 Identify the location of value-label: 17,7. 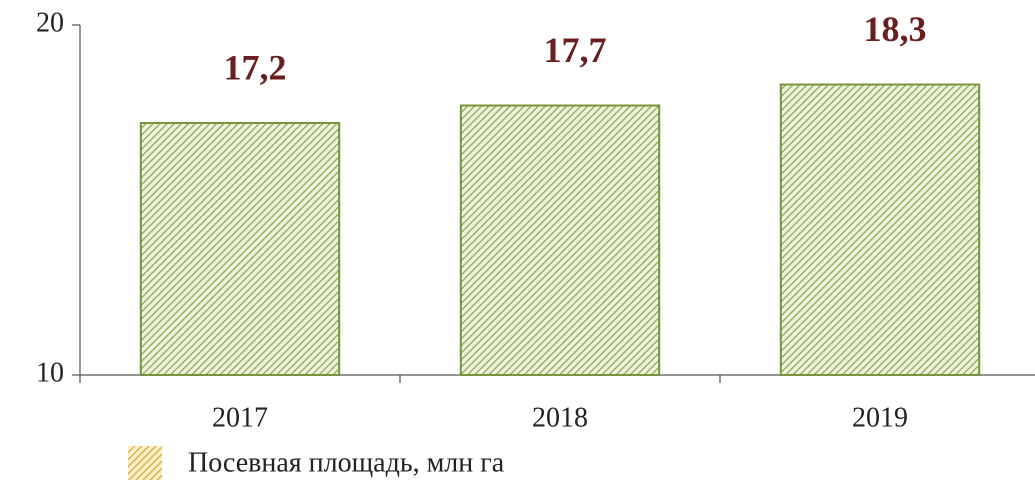
(575, 50).